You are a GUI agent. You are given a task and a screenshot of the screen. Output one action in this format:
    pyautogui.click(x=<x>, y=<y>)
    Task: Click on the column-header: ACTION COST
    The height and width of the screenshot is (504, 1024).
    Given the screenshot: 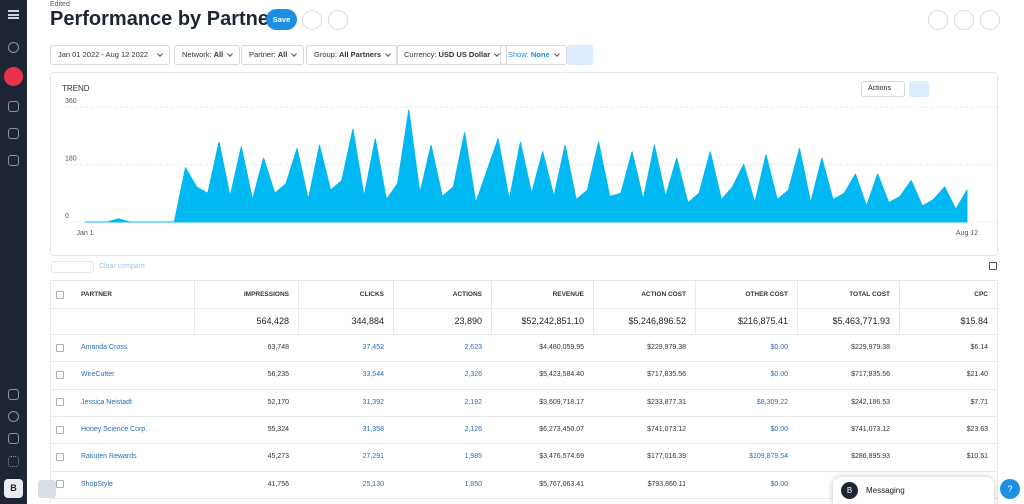 What is the action you would take?
    pyautogui.click(x=663, y=294)
    